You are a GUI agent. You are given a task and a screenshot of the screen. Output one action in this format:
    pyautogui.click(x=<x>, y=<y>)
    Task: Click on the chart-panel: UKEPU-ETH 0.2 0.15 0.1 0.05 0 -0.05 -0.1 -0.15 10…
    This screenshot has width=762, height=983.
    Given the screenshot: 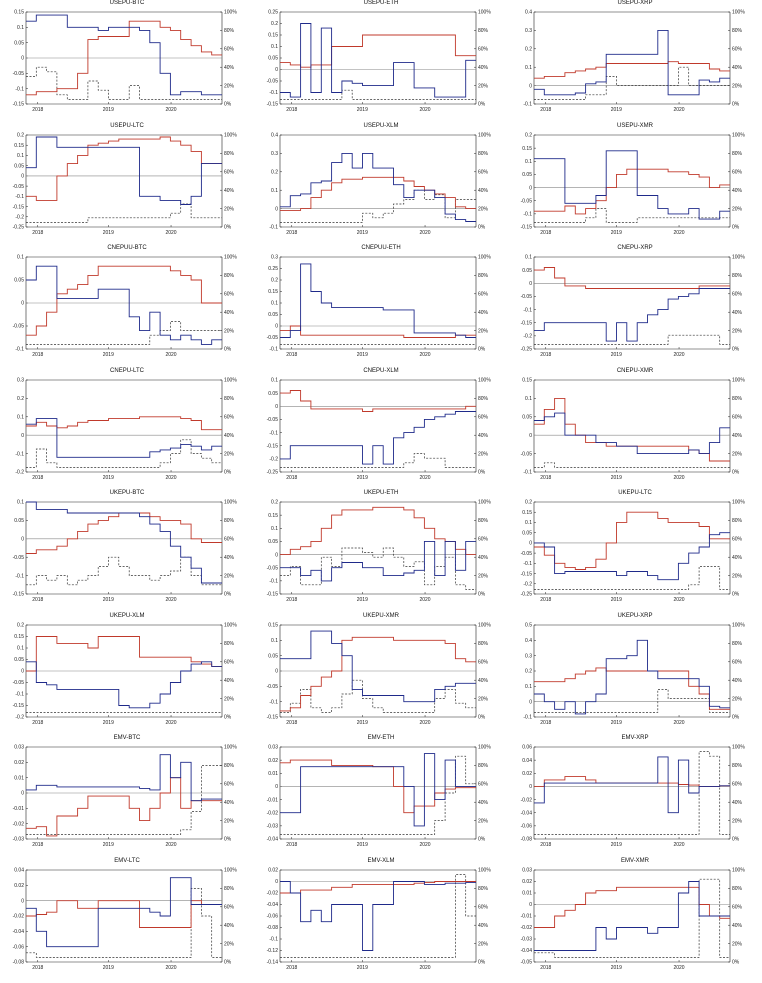 What is the action you would take?
    pyautogui.click(x=381, y=551)
    